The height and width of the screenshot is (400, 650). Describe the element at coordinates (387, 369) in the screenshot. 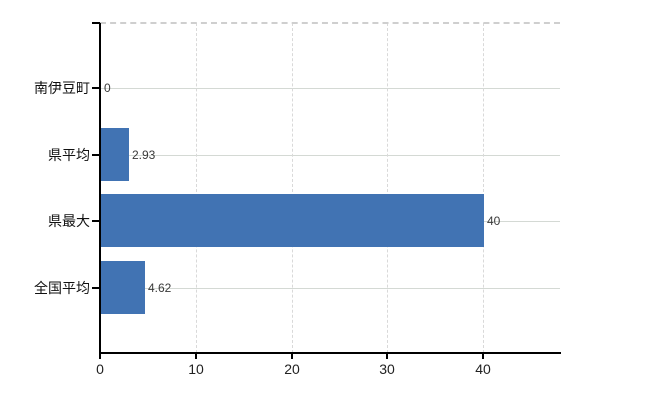

I see `x-tick-label: 30` at that location.